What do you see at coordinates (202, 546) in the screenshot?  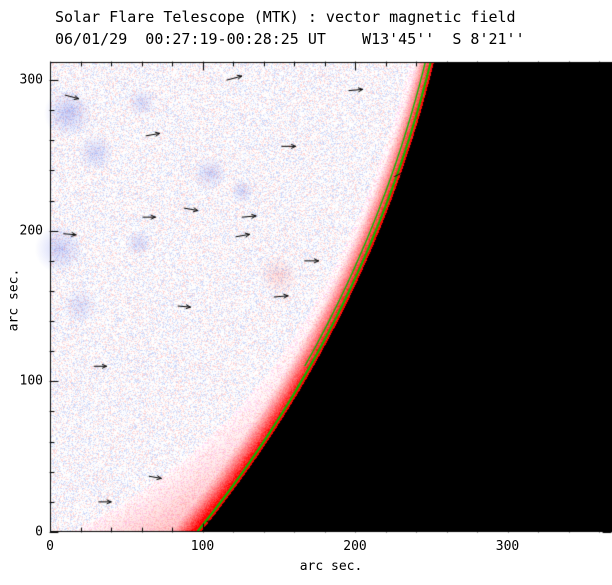 I see `x-tick-label: 100` at bounding box center [202, 546].